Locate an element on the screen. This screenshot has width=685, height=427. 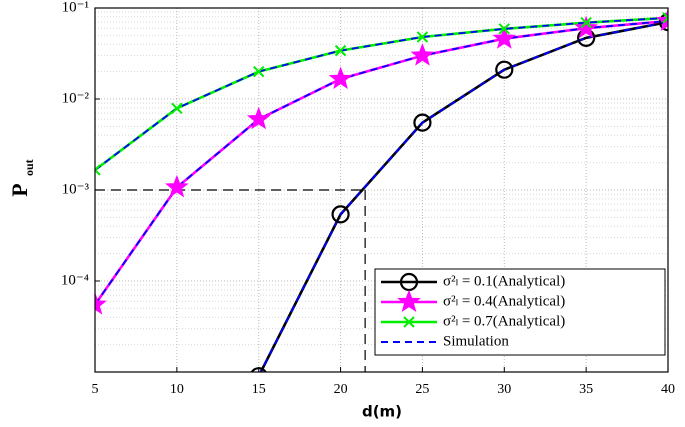
x-tick-label: 20 is located at coordinates (341, 389).